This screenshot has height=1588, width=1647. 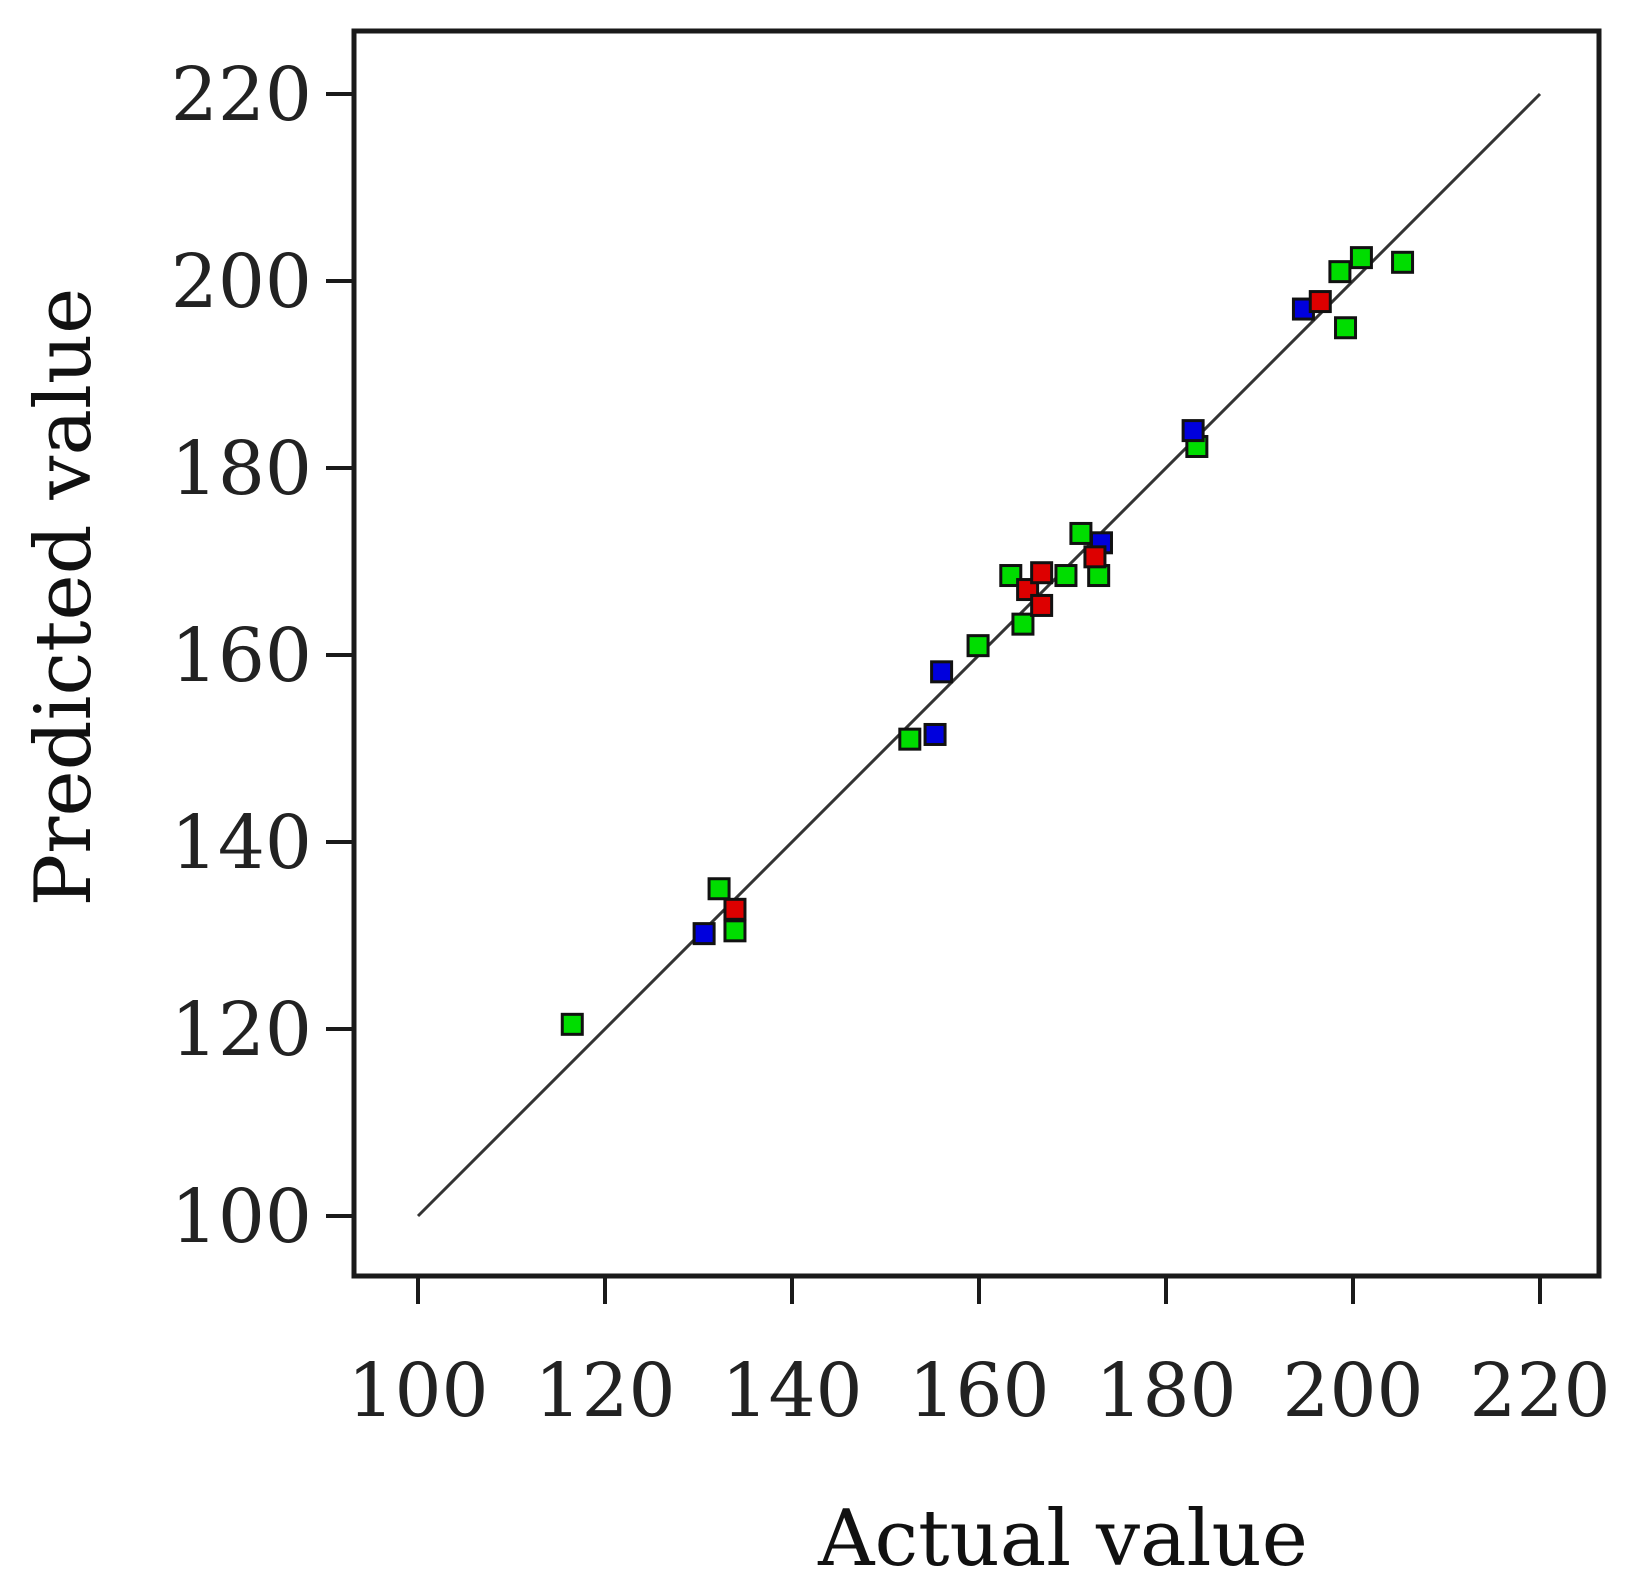 I want to click on x-tick-label: 220, so click(x=1539, y=1391).